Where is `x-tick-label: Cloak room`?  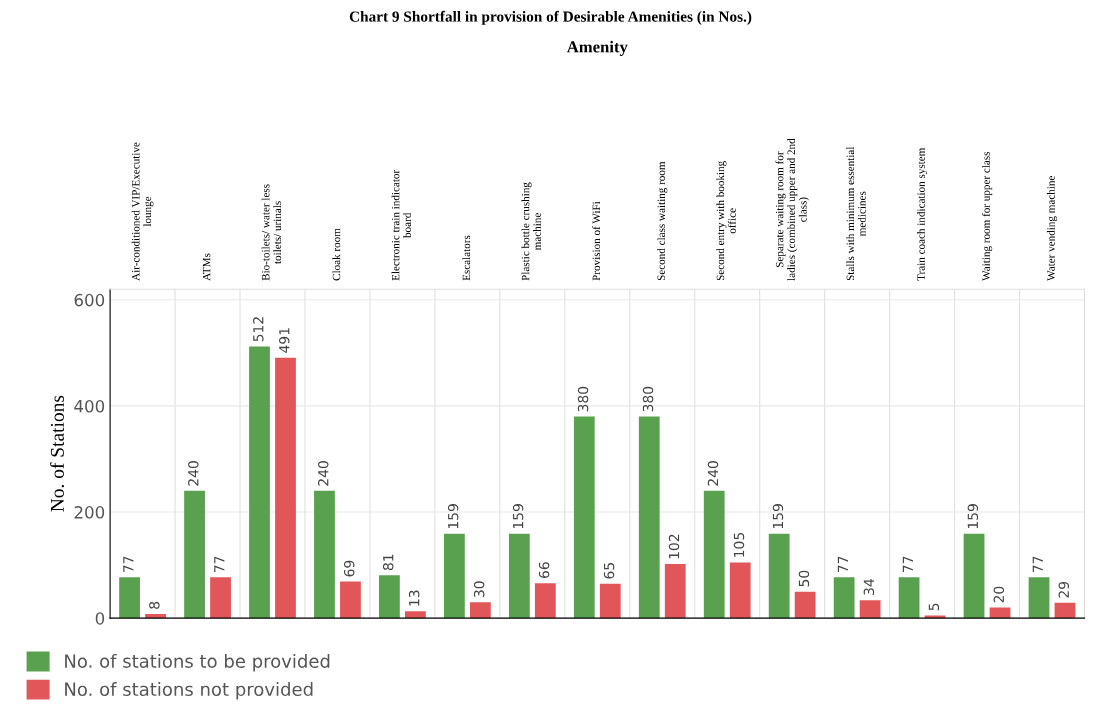
x-tick-label: Cloak room is located at coordinates (336, 254).